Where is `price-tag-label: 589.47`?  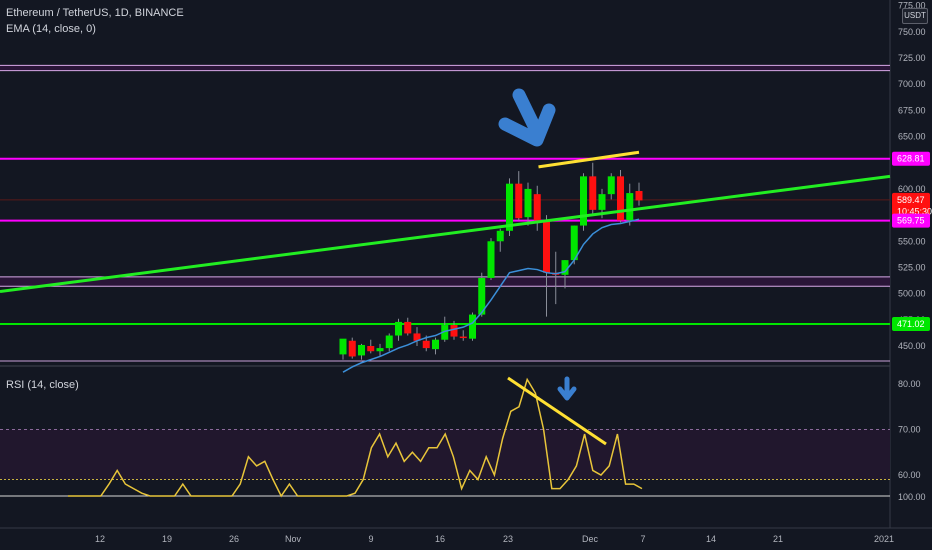 price-tag-label: 589.47 is located at coordinates (911, 200).